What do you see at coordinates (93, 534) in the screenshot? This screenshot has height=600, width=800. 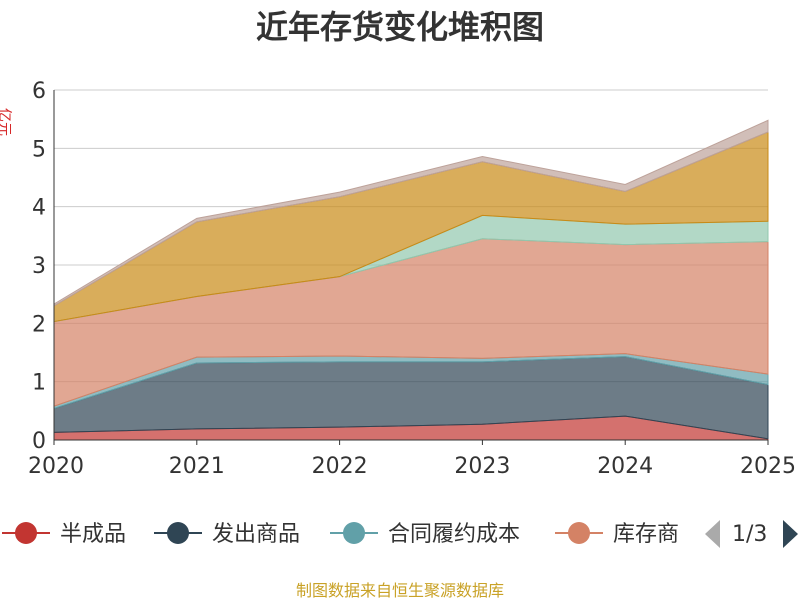 I see `legend-label: 半成品` at bounding box center [93, 534].